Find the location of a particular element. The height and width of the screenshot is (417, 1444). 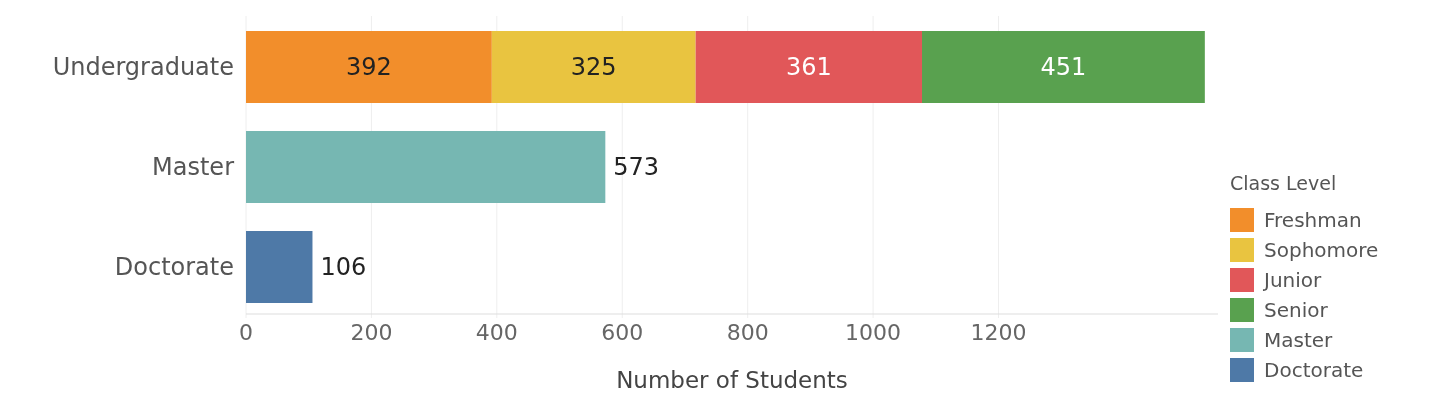

data-label: 392 is located at coordinates (369, 67).